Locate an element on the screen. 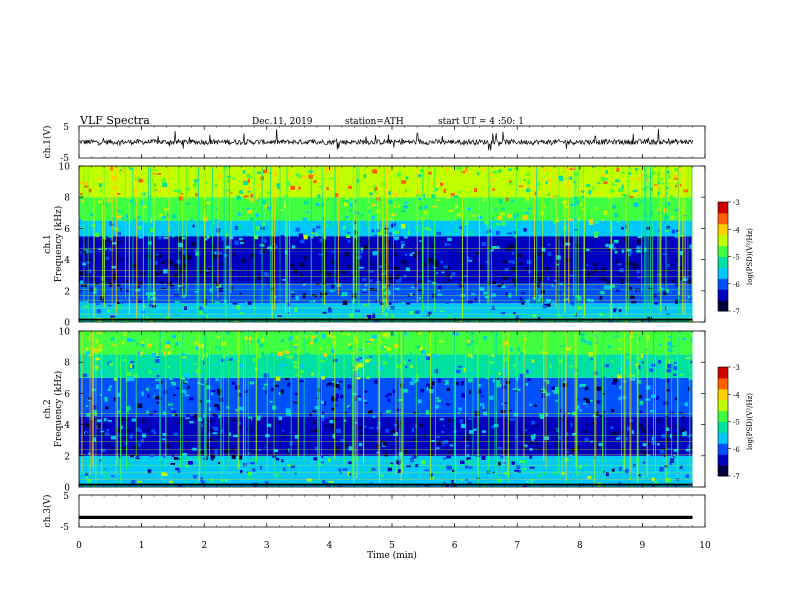  ch1-ytick-label: -5 is located at coordinates (64, 159).